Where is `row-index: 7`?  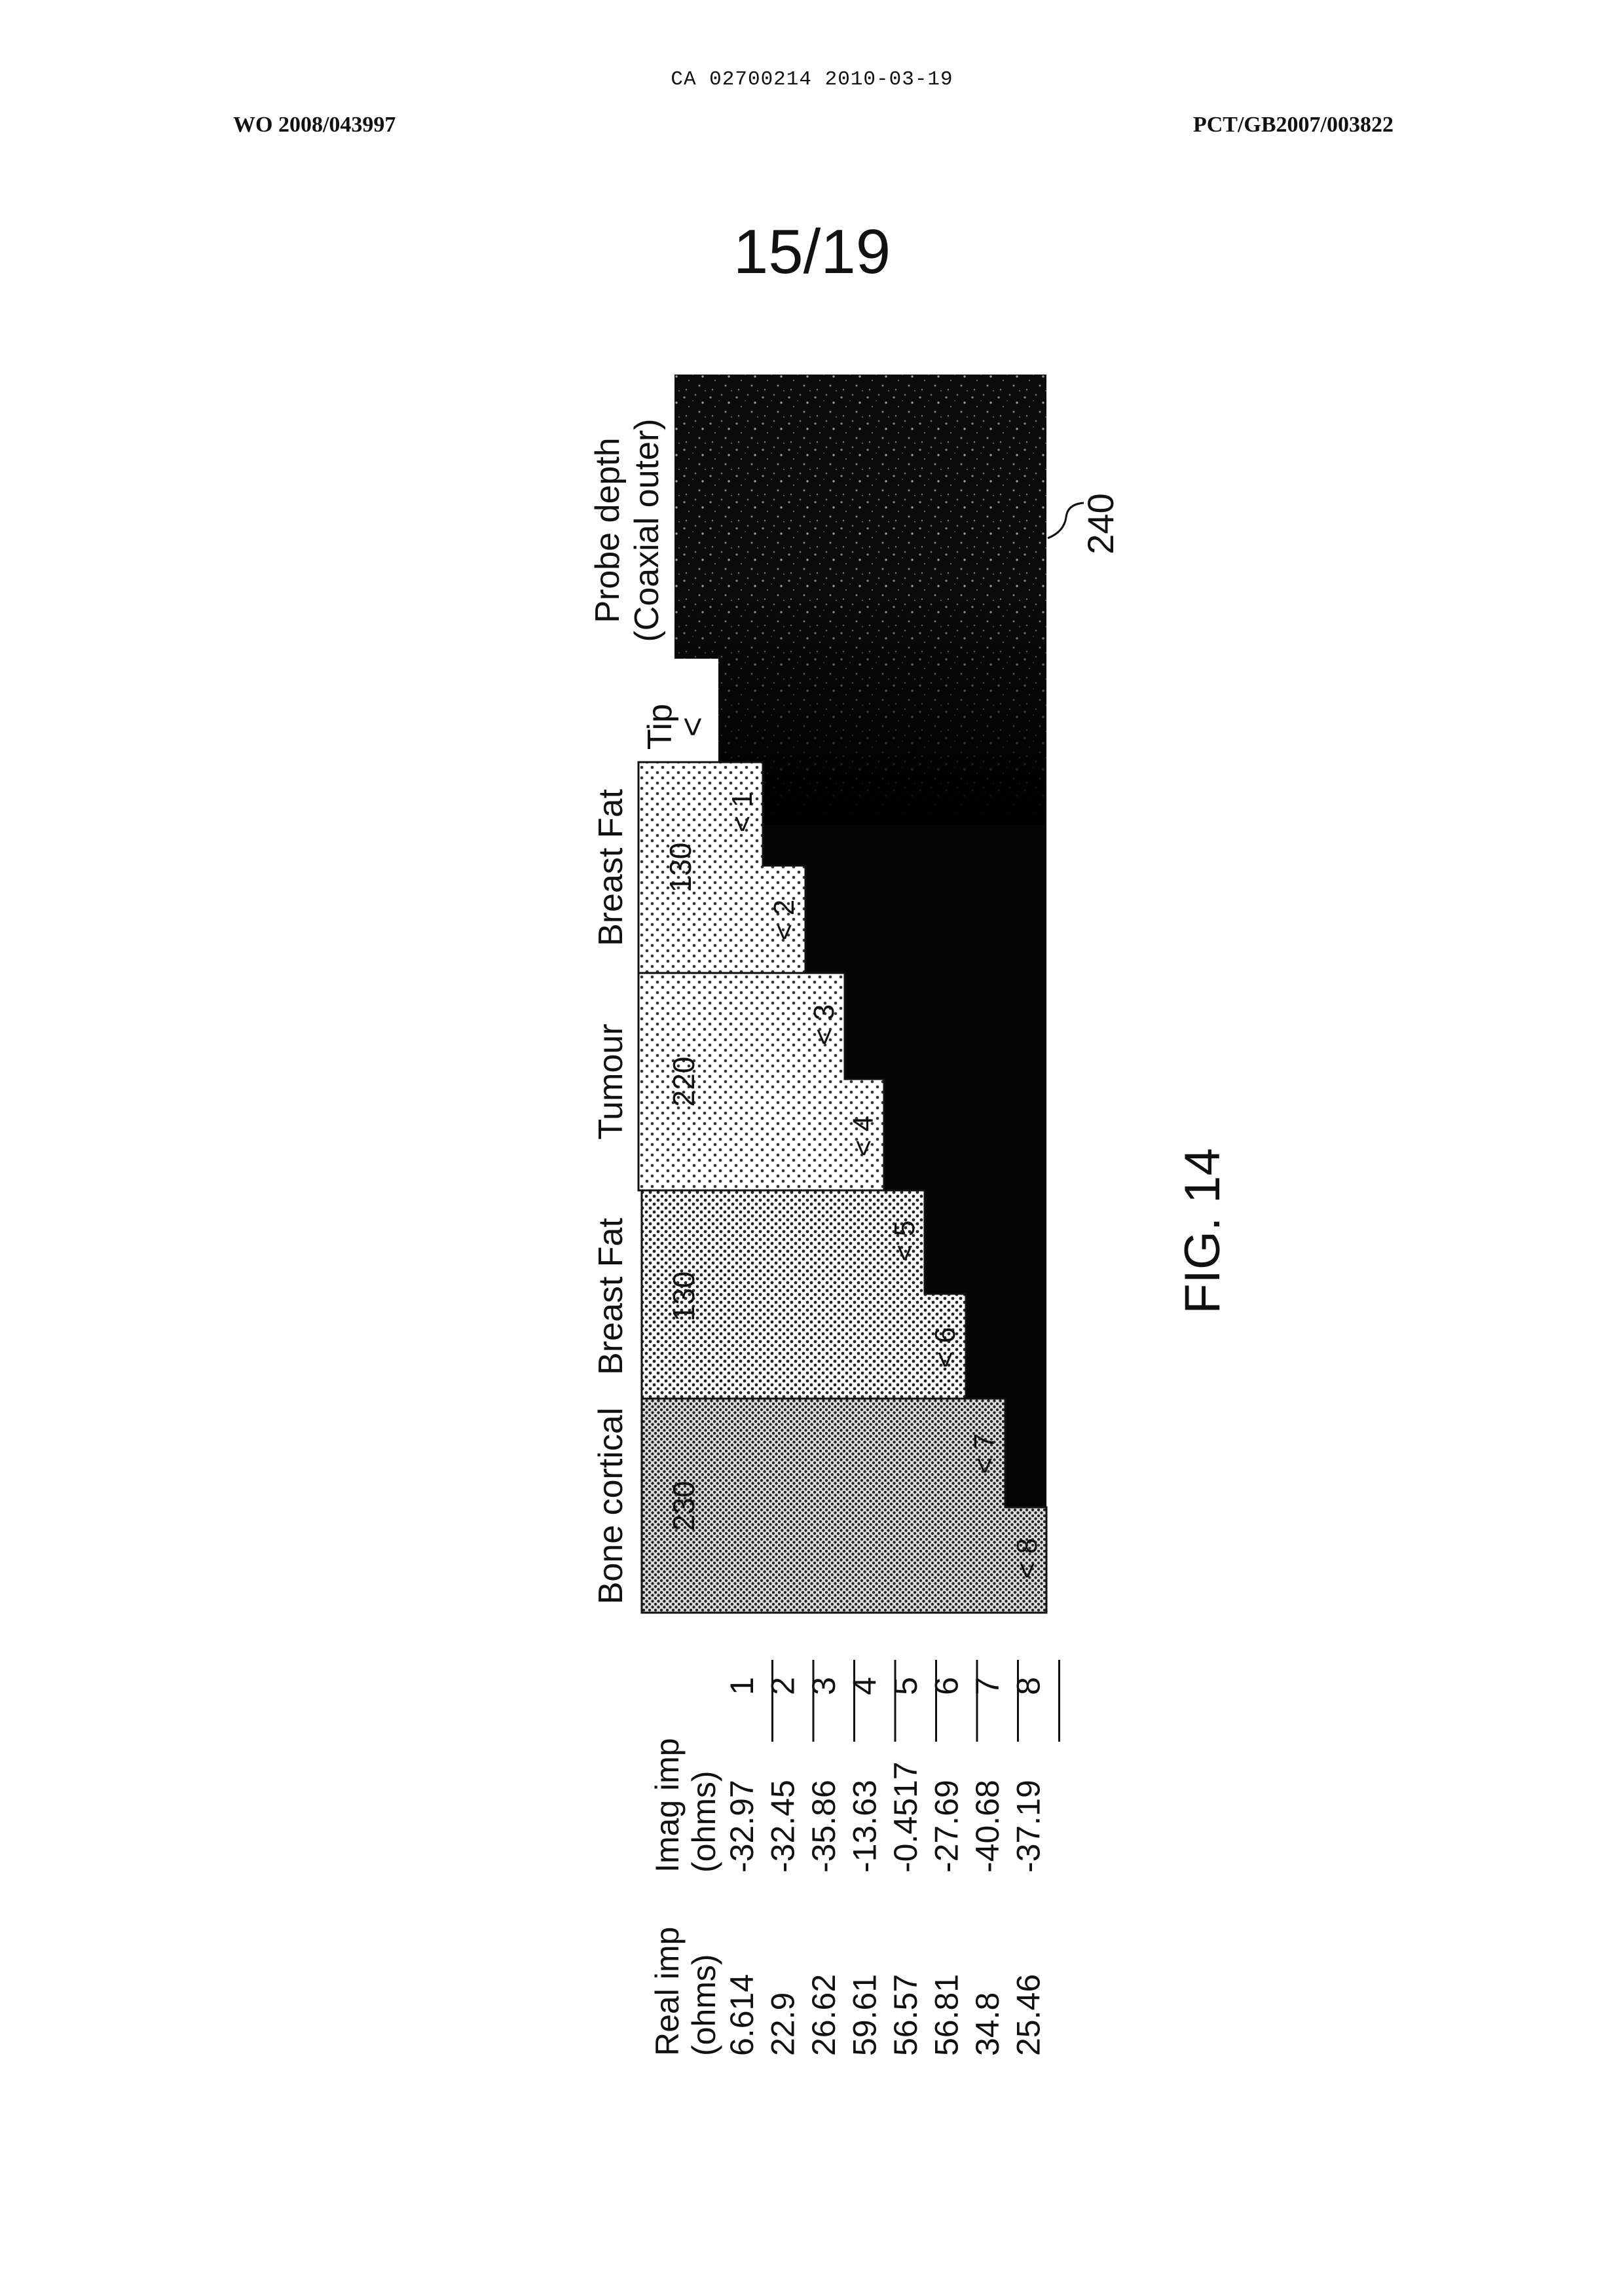 row-index: 7 is located at coordinates (987, 1686).